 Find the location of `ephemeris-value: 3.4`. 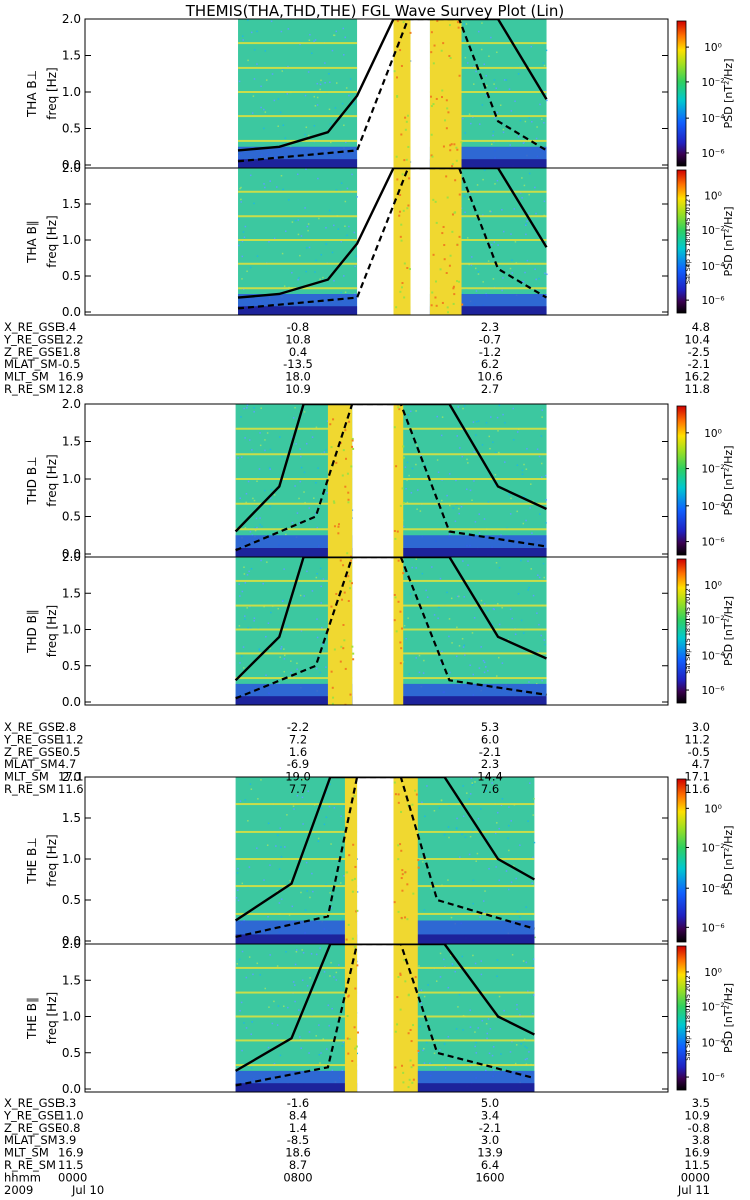

ephemeris-value: 3.4 is located at coordinates (490, 1115).